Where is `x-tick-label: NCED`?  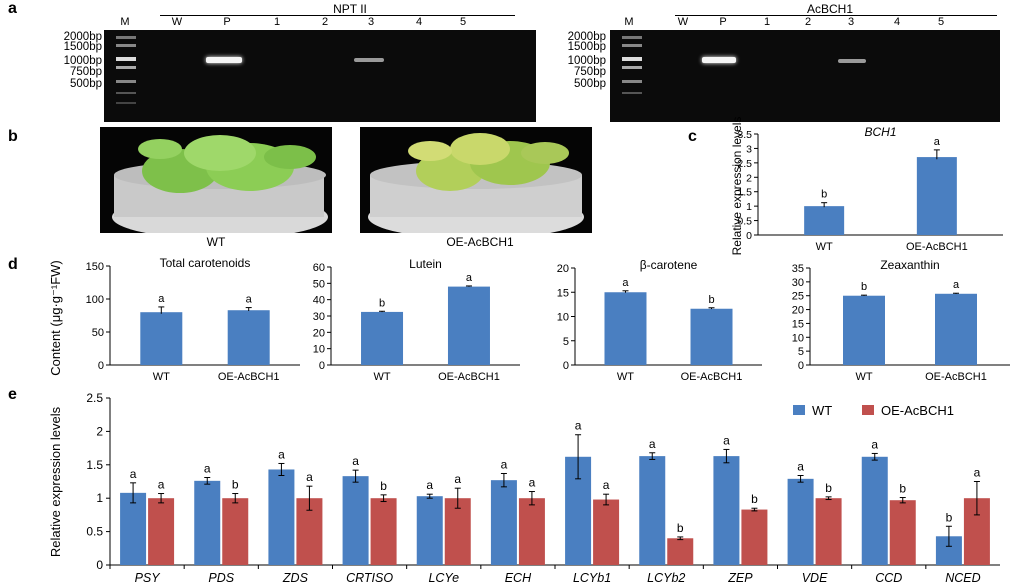
x-tick-label: NCED is located at coordinates (962, 578).